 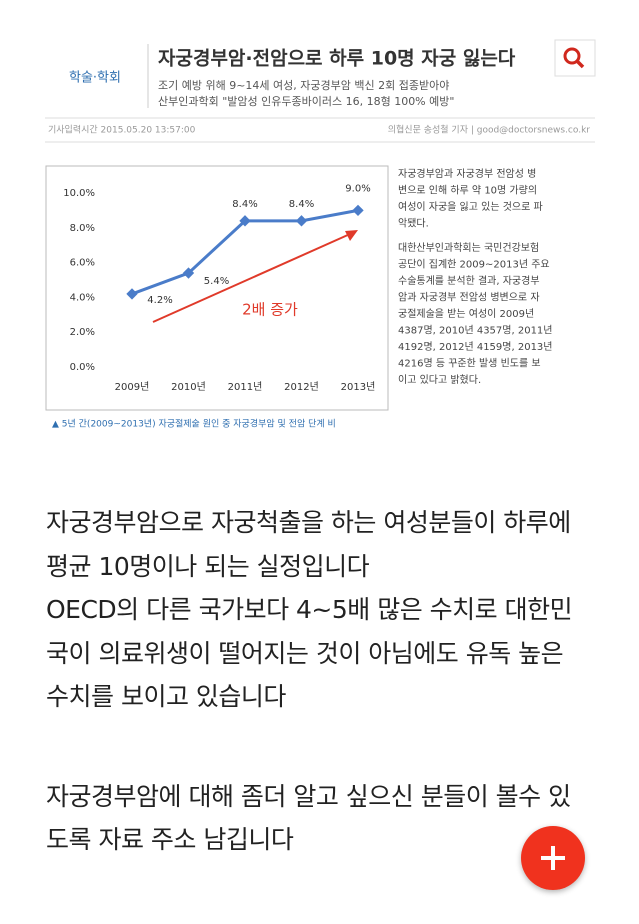 I want to click on trend-arrow, so click(x=251, y=278).